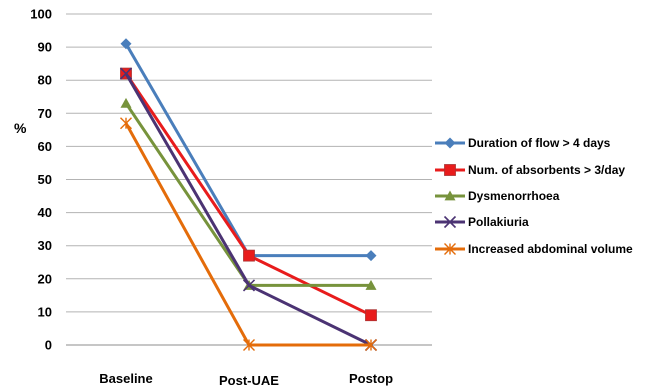 The width and height of the screenshot is (656, 388). What do you see at coordinates (546, 170) in the screenshot?
I see `legend-label: Num. of absorbents > 3/day` at bounding box center [546, 170].